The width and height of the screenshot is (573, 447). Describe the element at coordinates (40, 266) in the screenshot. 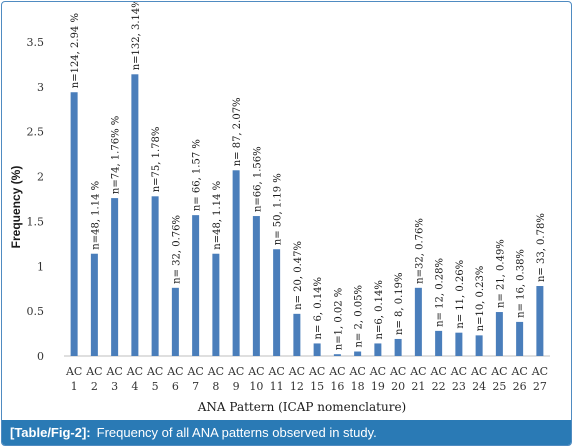

I see `y-tick-label: 1` at that location.